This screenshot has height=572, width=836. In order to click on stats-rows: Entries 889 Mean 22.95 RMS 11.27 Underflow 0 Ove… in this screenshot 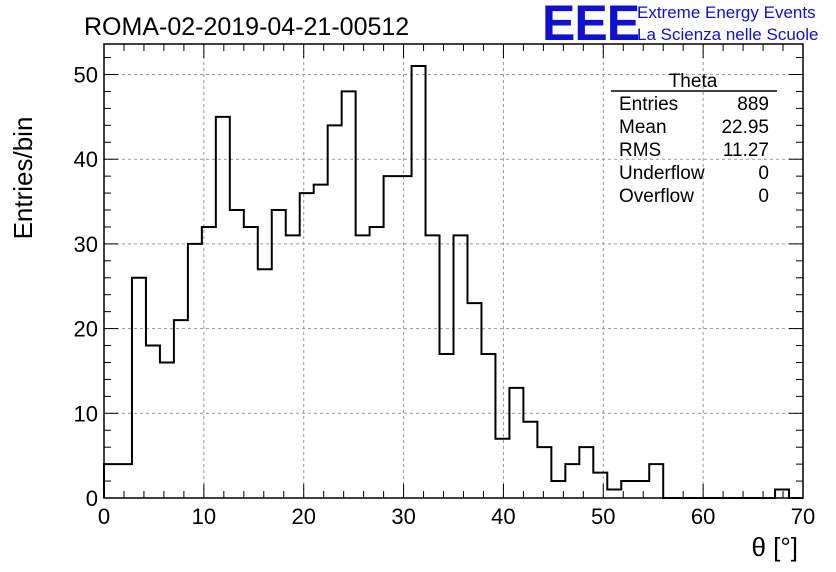, I will do `click(694, 150)`.